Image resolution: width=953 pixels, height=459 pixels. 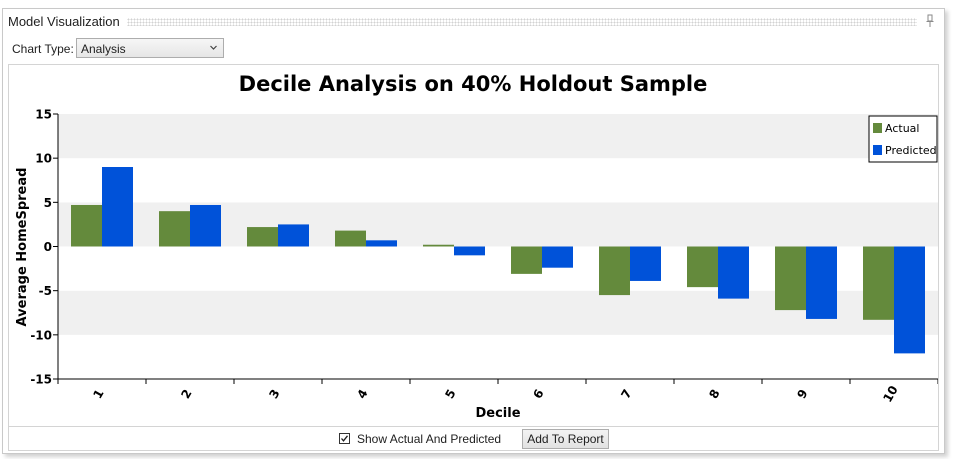 What do you see at coordinates (450, 394) in the screenshot?
I see `x-tick-label: 5` at bounding box center [450, 394].